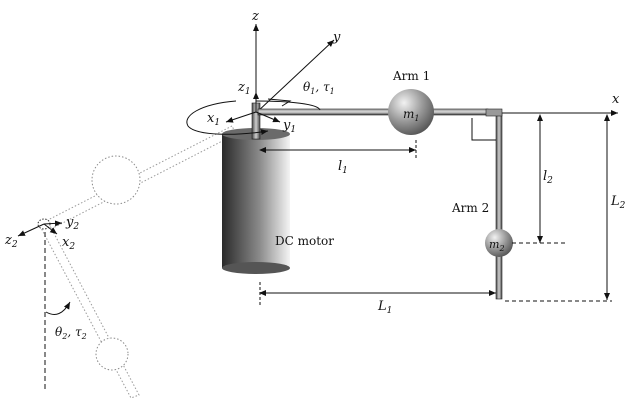 The image size is (637, 420). I want to click on z2-label: z2, so click(11, 241).